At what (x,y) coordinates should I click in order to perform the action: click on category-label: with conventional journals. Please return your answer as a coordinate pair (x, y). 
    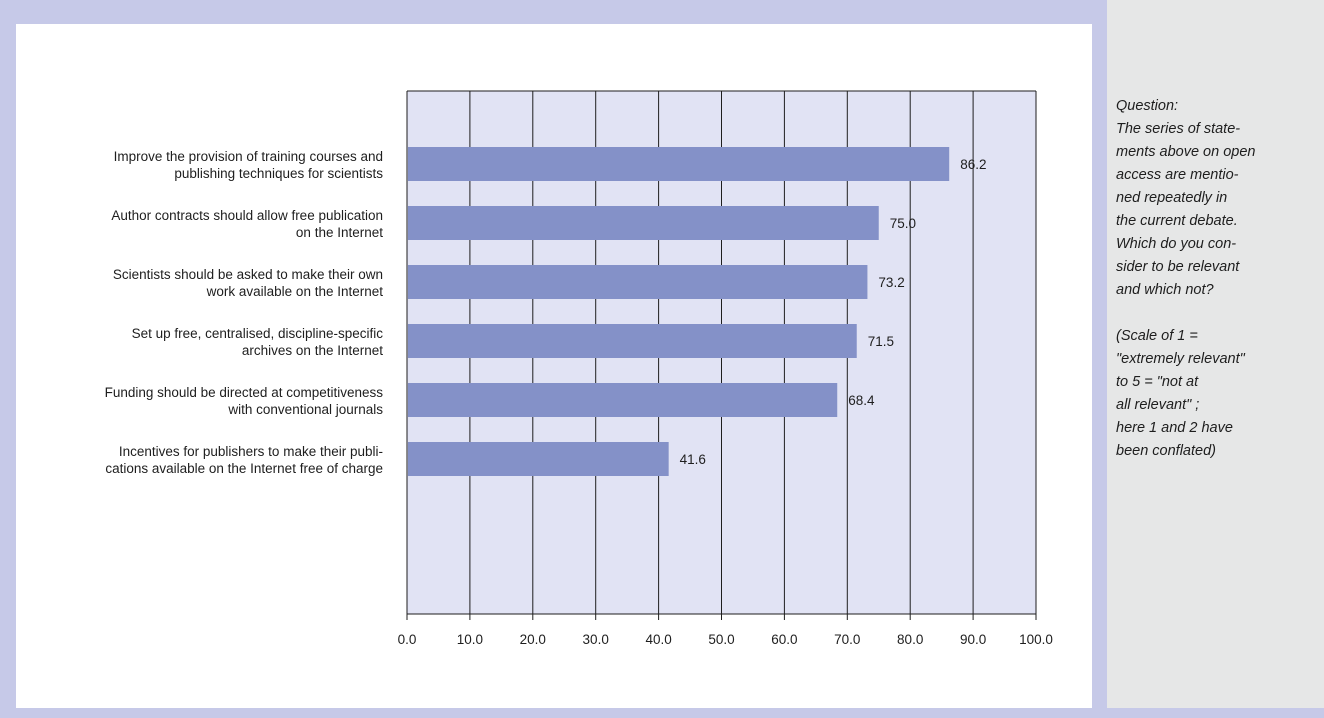
    Looking at the image, I should click on (305, 409).